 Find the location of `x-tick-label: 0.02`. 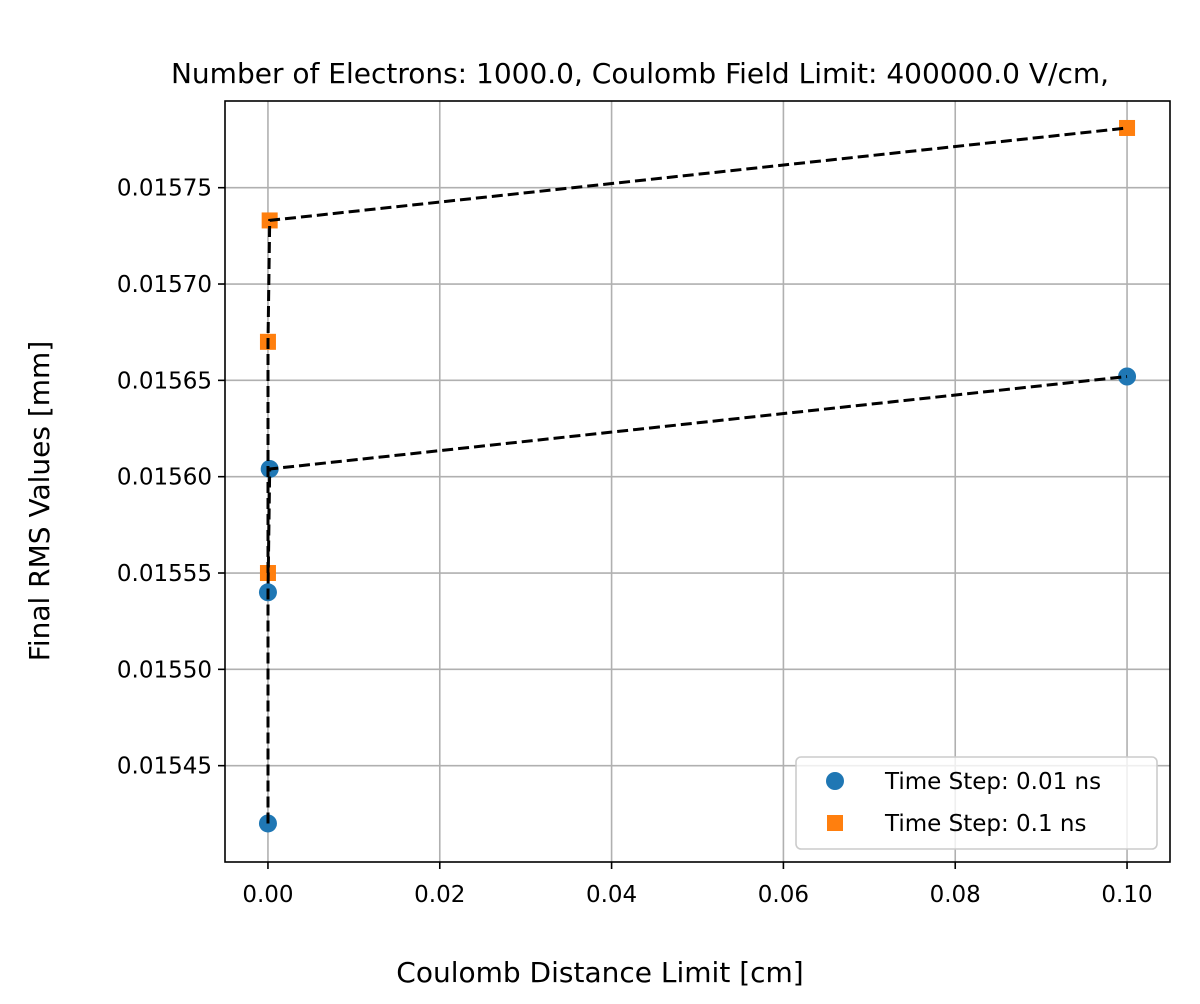

x-tick-label: 0.02 is located at coordinates (439, 895).